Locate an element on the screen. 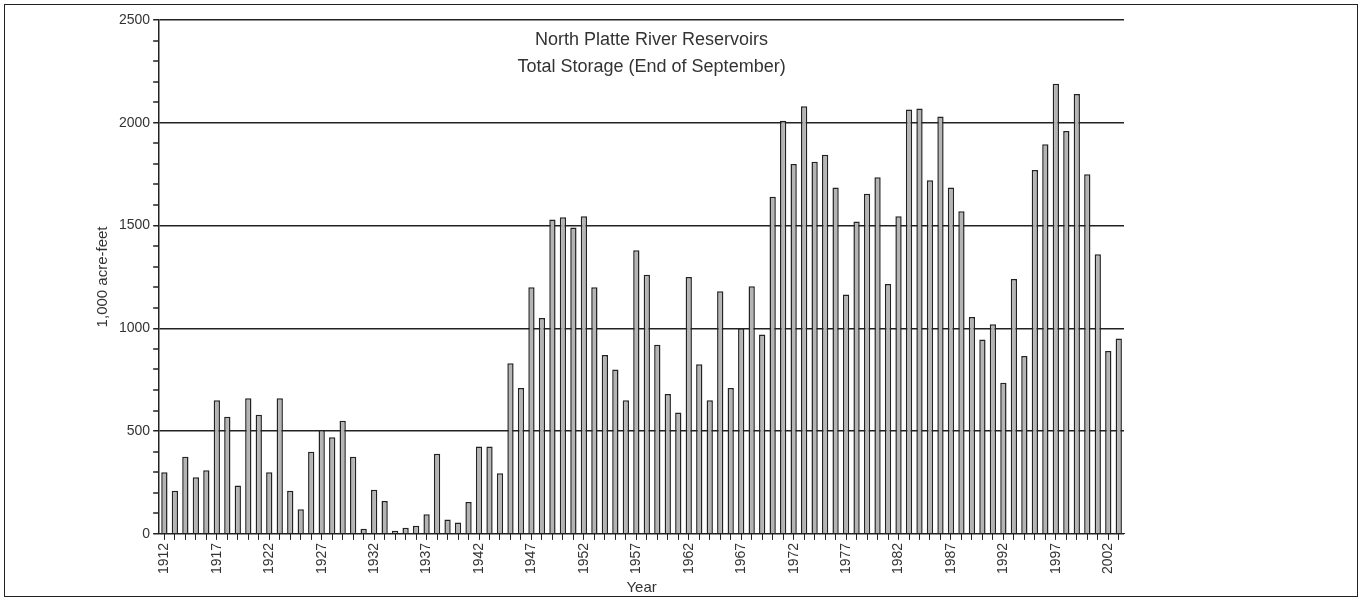 The width and height of the screenshot is (1364, 603). x-tick-label: 1932 is located at coordinates (373, 558).